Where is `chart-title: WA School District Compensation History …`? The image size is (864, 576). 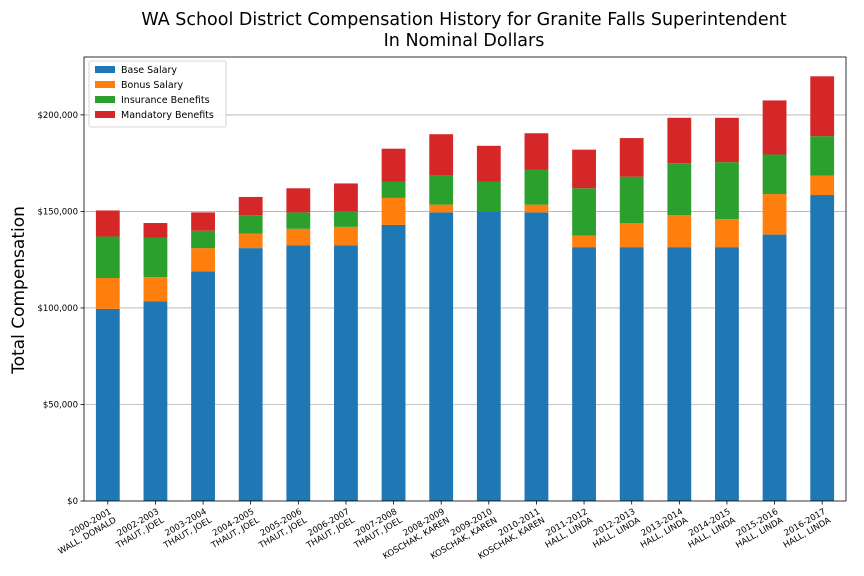 chart-title: WA School District Compensation History … is located at coordinates (463, 20).